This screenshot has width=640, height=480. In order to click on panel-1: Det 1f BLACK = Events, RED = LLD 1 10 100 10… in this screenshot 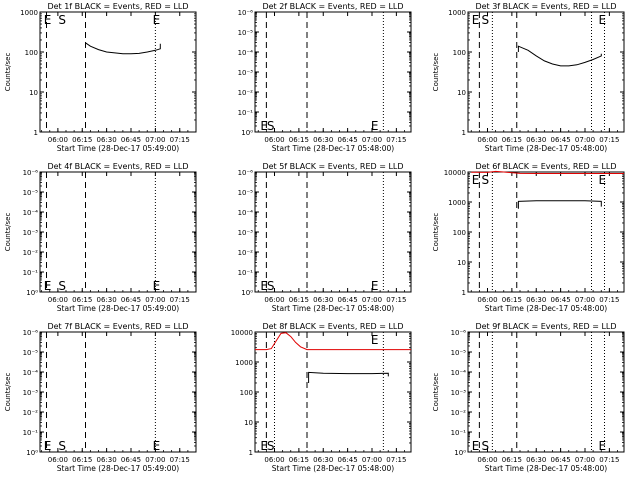, I will do `click(100, 77)`.